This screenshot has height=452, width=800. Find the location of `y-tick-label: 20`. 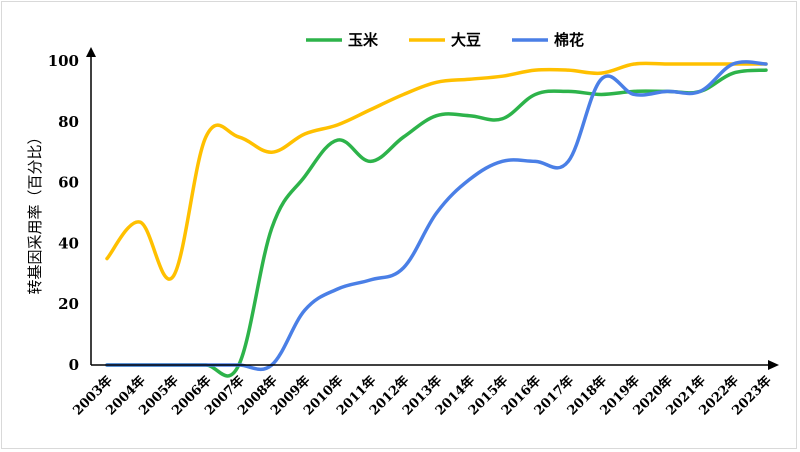

y-tick-label: 20 is located at coordinates (68, 304).